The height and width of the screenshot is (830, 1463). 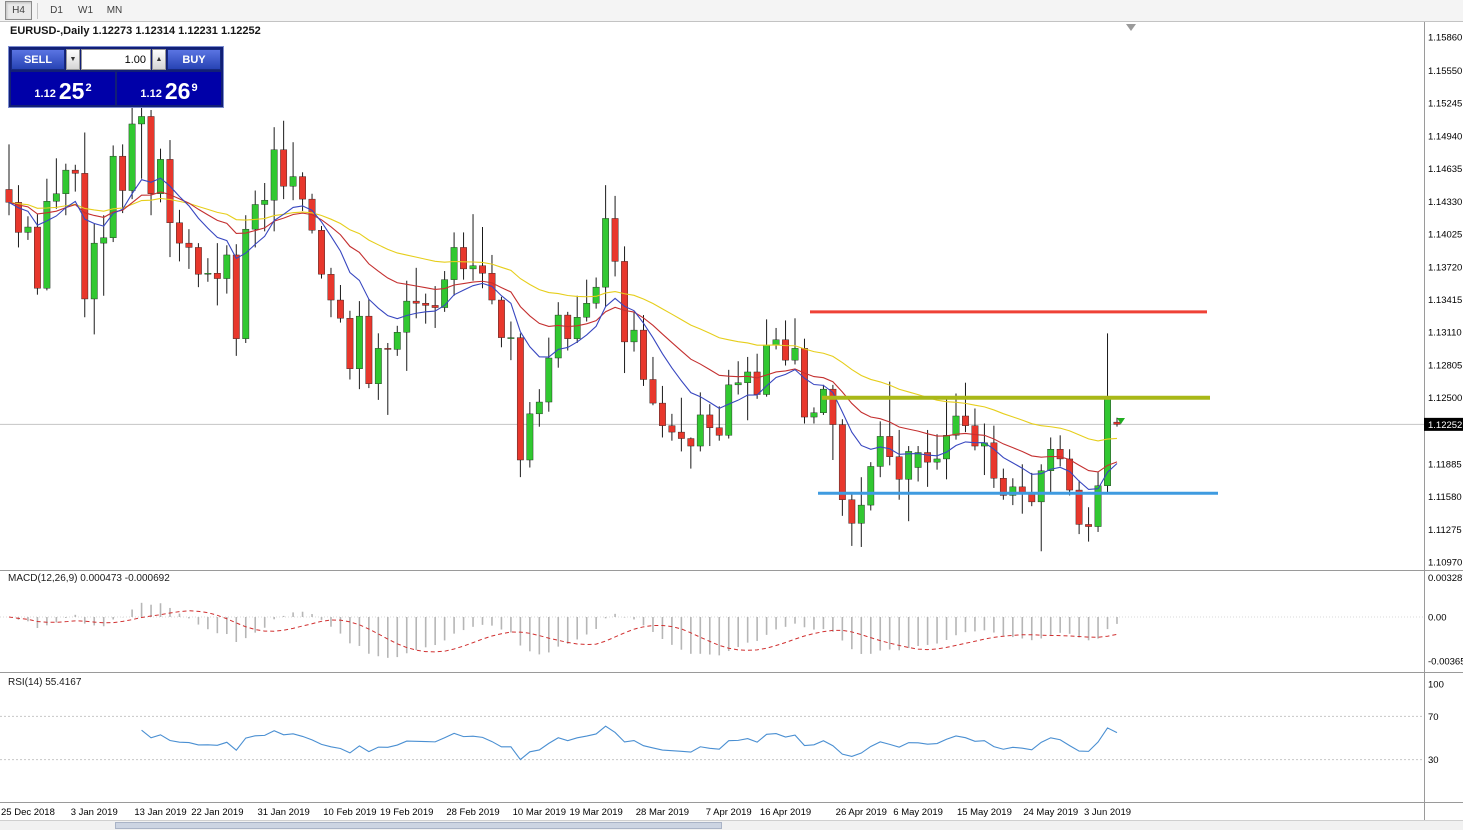 I want to click on volume-increase-button: ▲, so click(x=159, y=59).